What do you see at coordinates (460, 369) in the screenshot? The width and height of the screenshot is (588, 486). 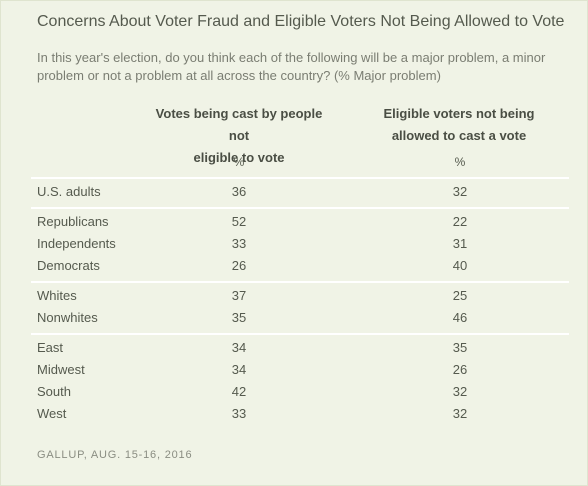 I see `value-eligible-denied: 26` at bounding box center [460, 369].